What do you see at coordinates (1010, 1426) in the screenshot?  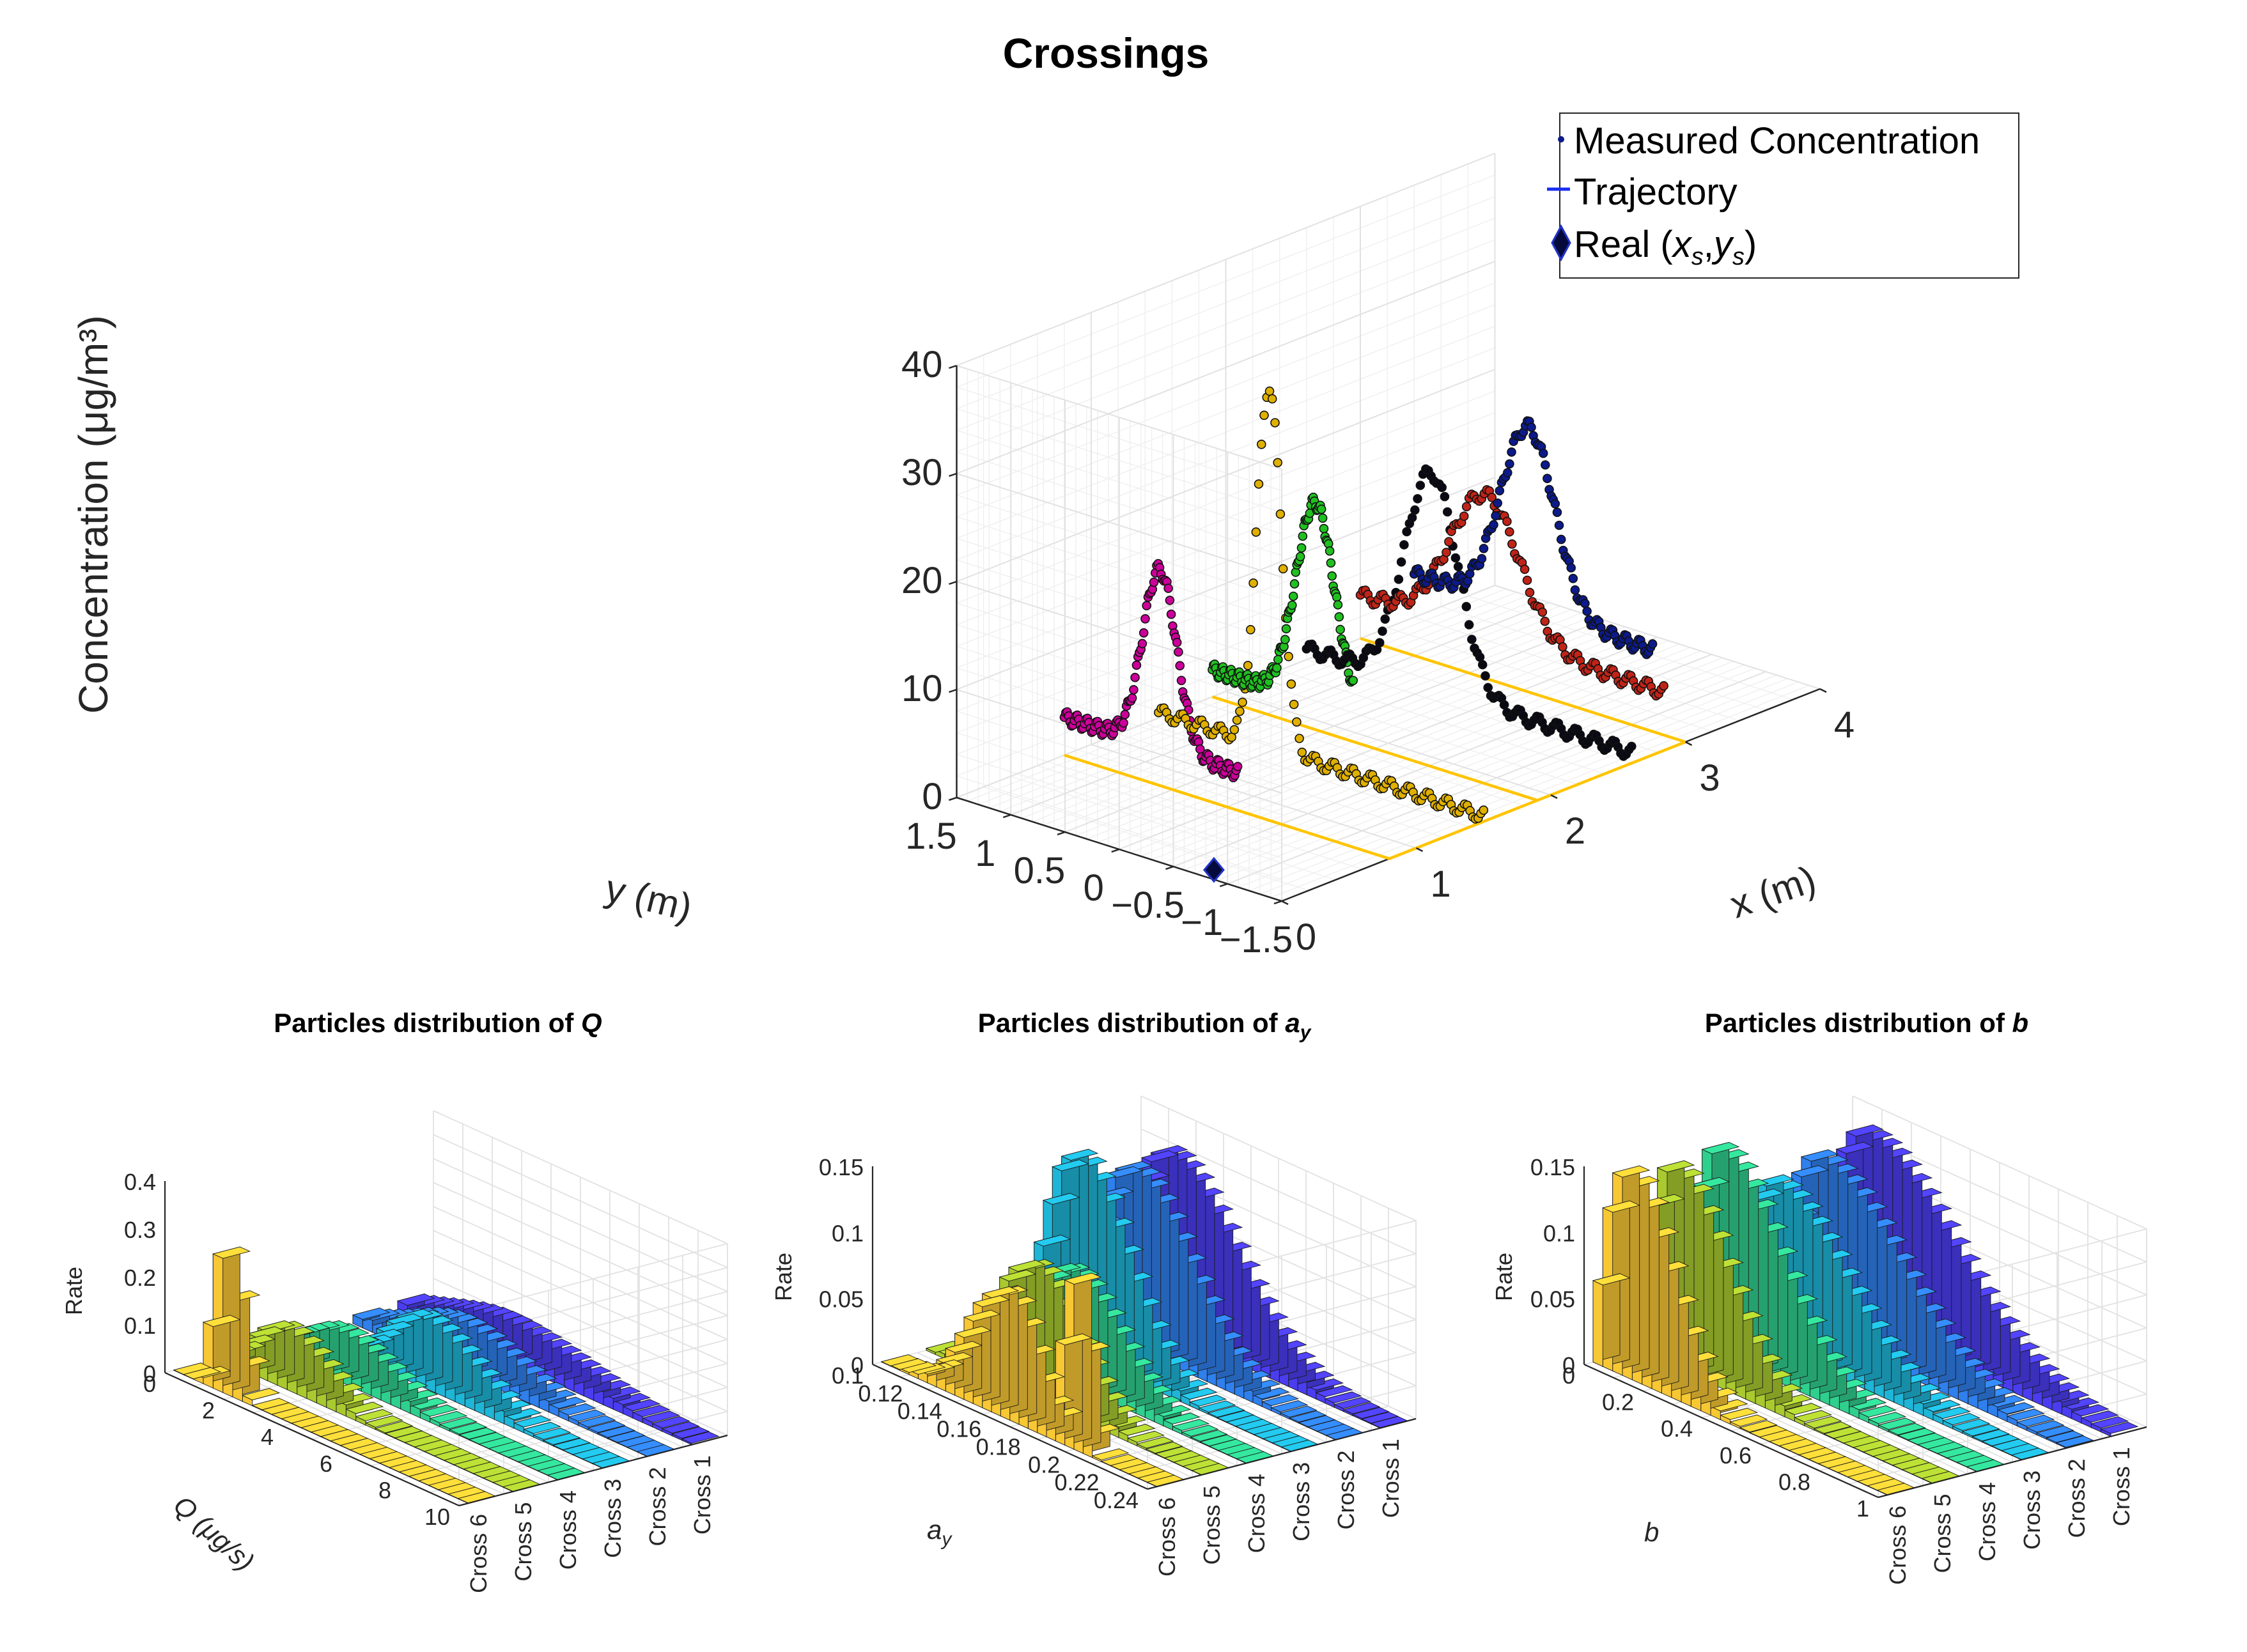 I see `subplot-x-axis-line` at bounding box center [1010, 1426].